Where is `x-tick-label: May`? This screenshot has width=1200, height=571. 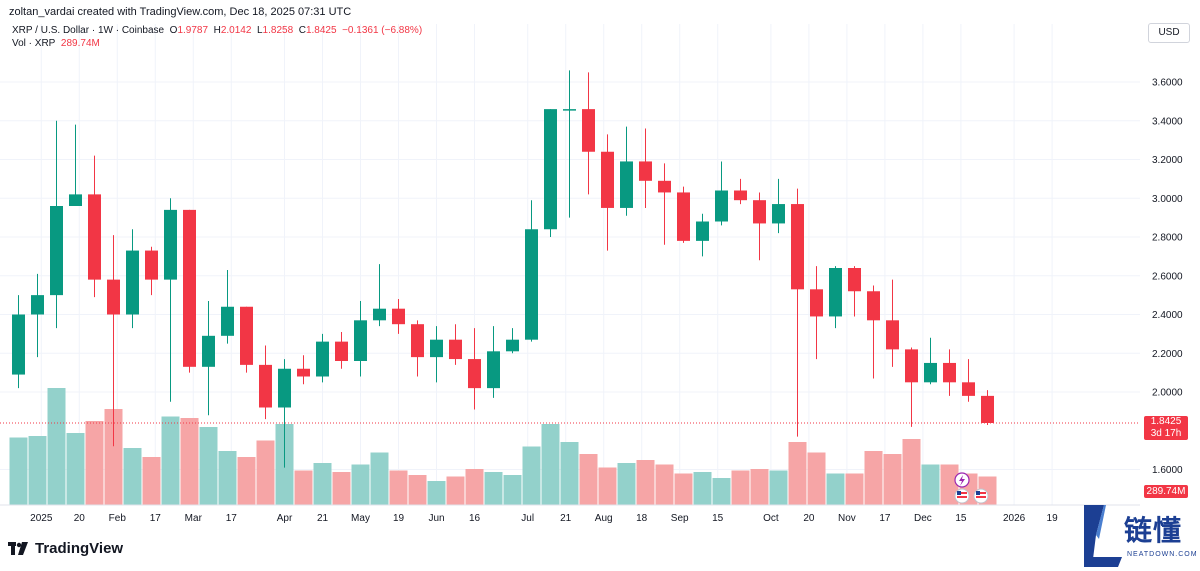 x-tick-label: May is located at coordinates (360, 518).